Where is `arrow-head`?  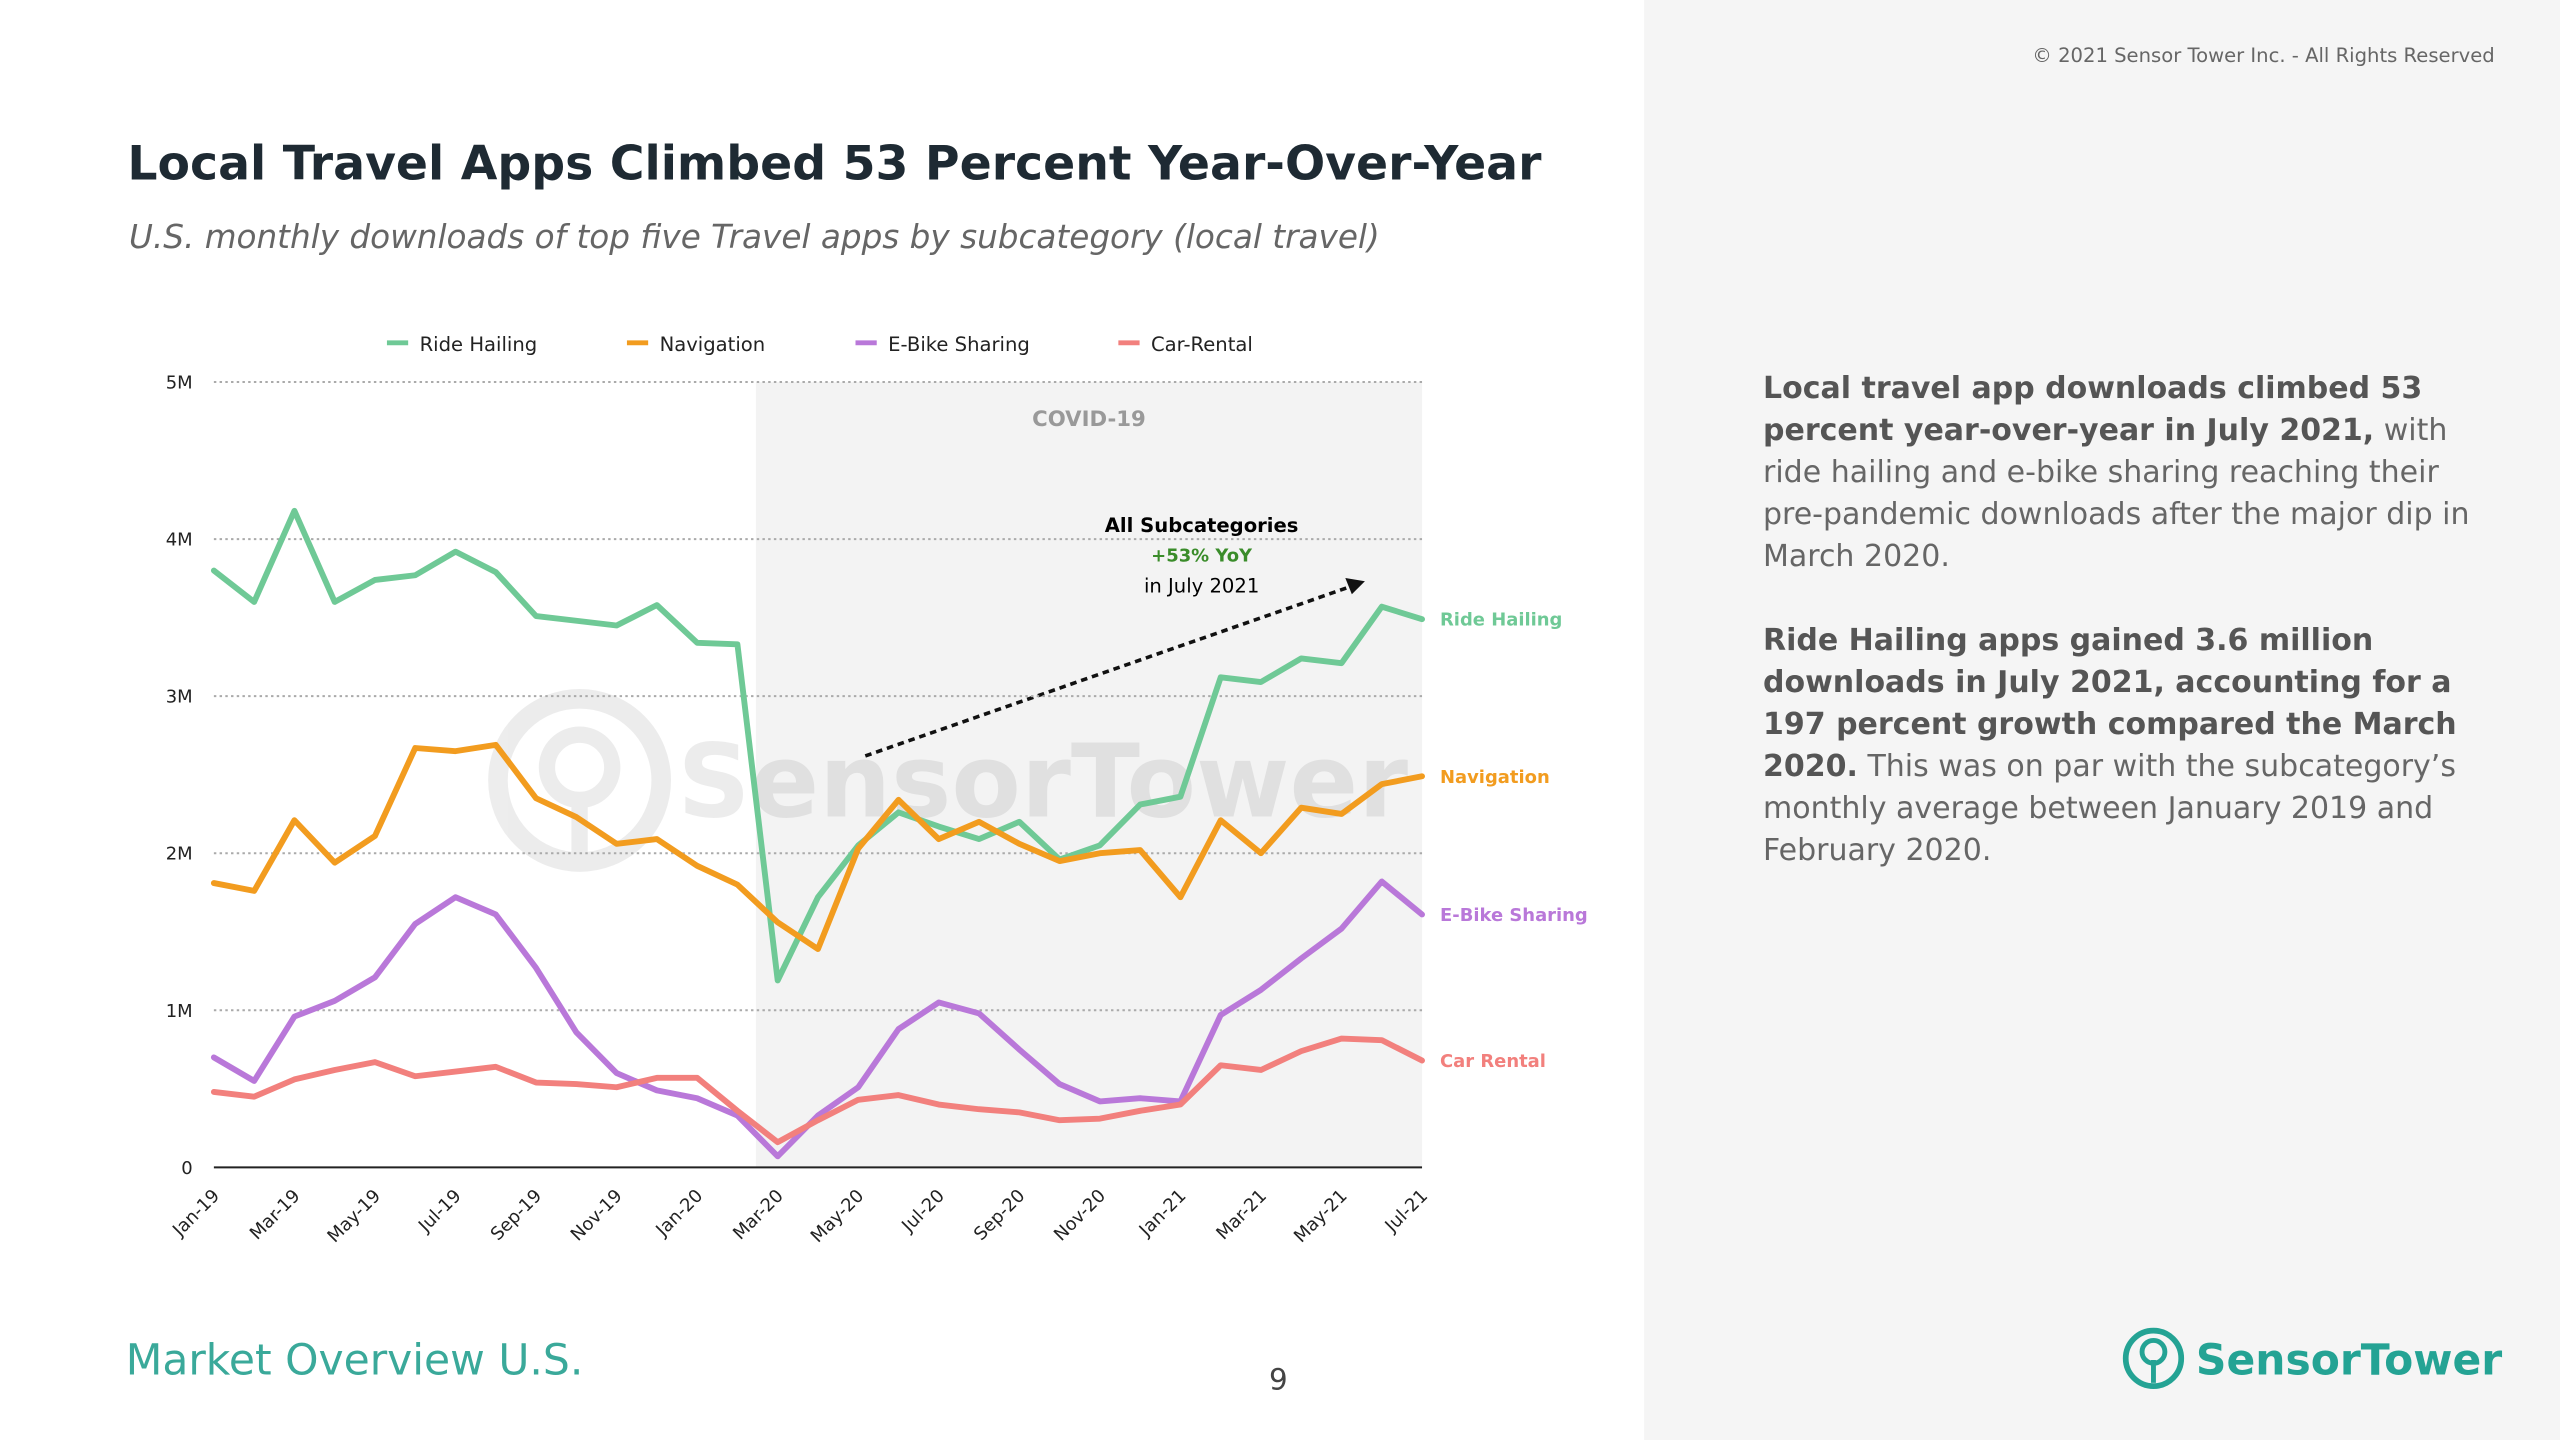 arrow-head is located at coordinates (1355, 586).